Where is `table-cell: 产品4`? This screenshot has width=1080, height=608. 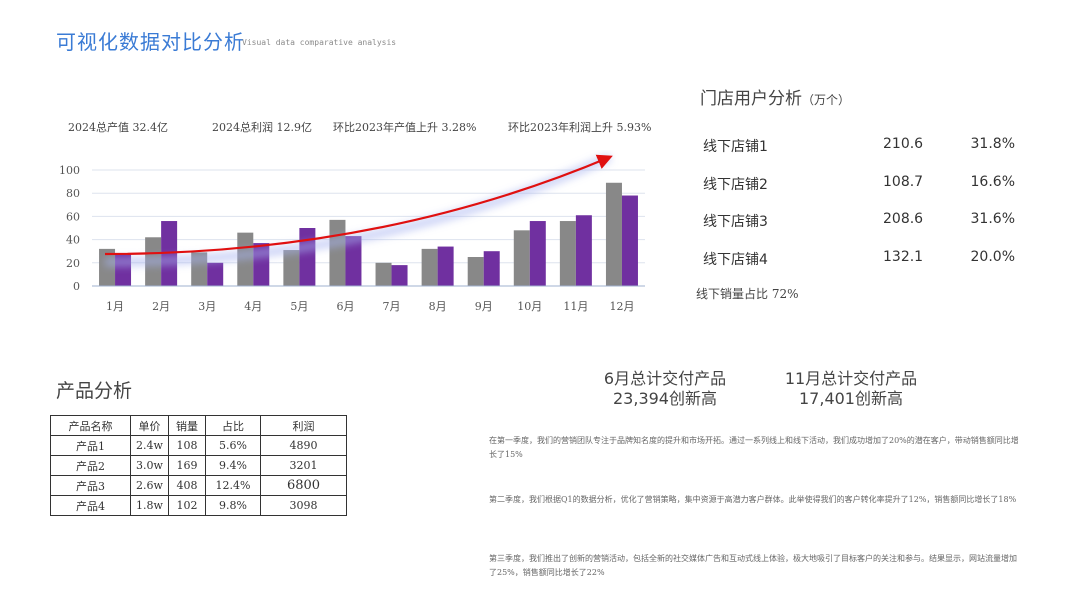
table-cell: 产品4 is located at coordinates (90, 505).